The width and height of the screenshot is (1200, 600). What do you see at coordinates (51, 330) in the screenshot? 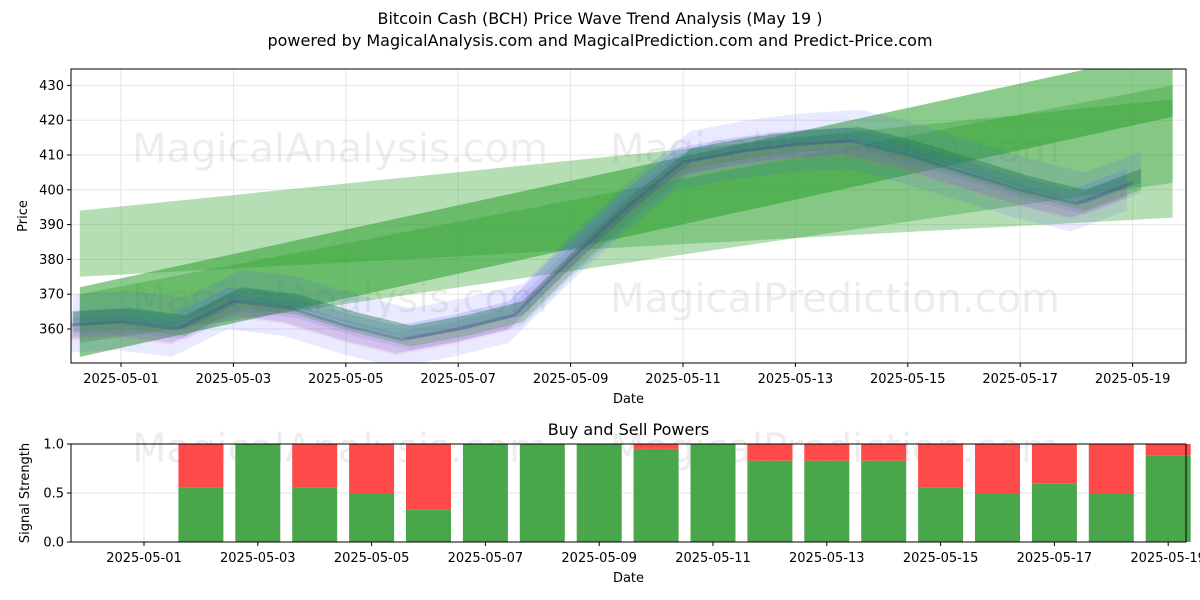
I see `price-y-tick-label: 360` at bounding box center [51, 330].